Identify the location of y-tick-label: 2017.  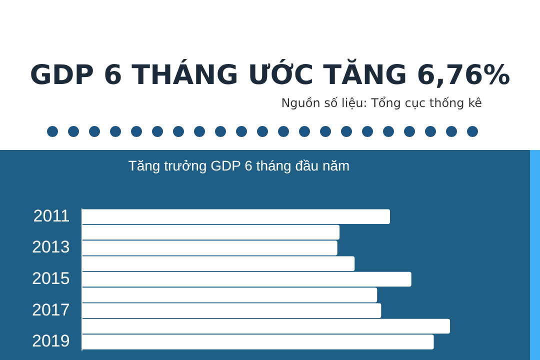
(51, 310).